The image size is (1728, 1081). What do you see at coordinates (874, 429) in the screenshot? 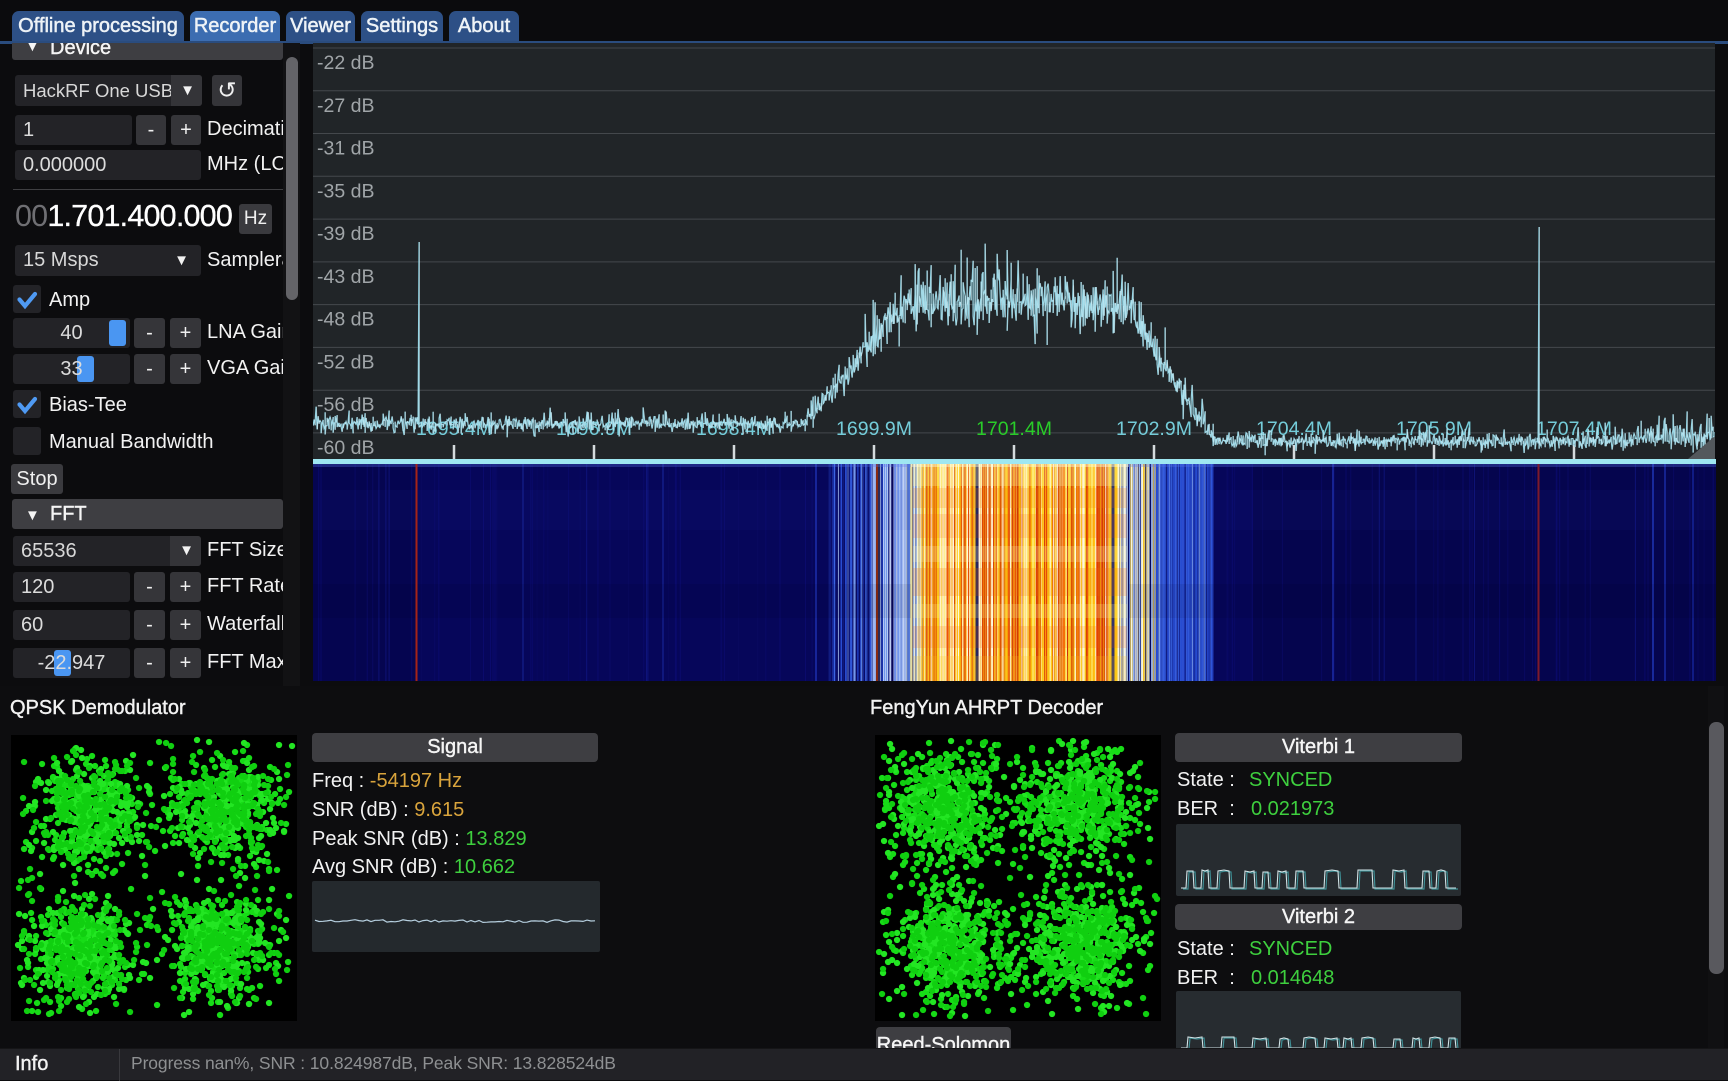
I see `svg-text: 1699.9M` at bounding box center [874, 429].